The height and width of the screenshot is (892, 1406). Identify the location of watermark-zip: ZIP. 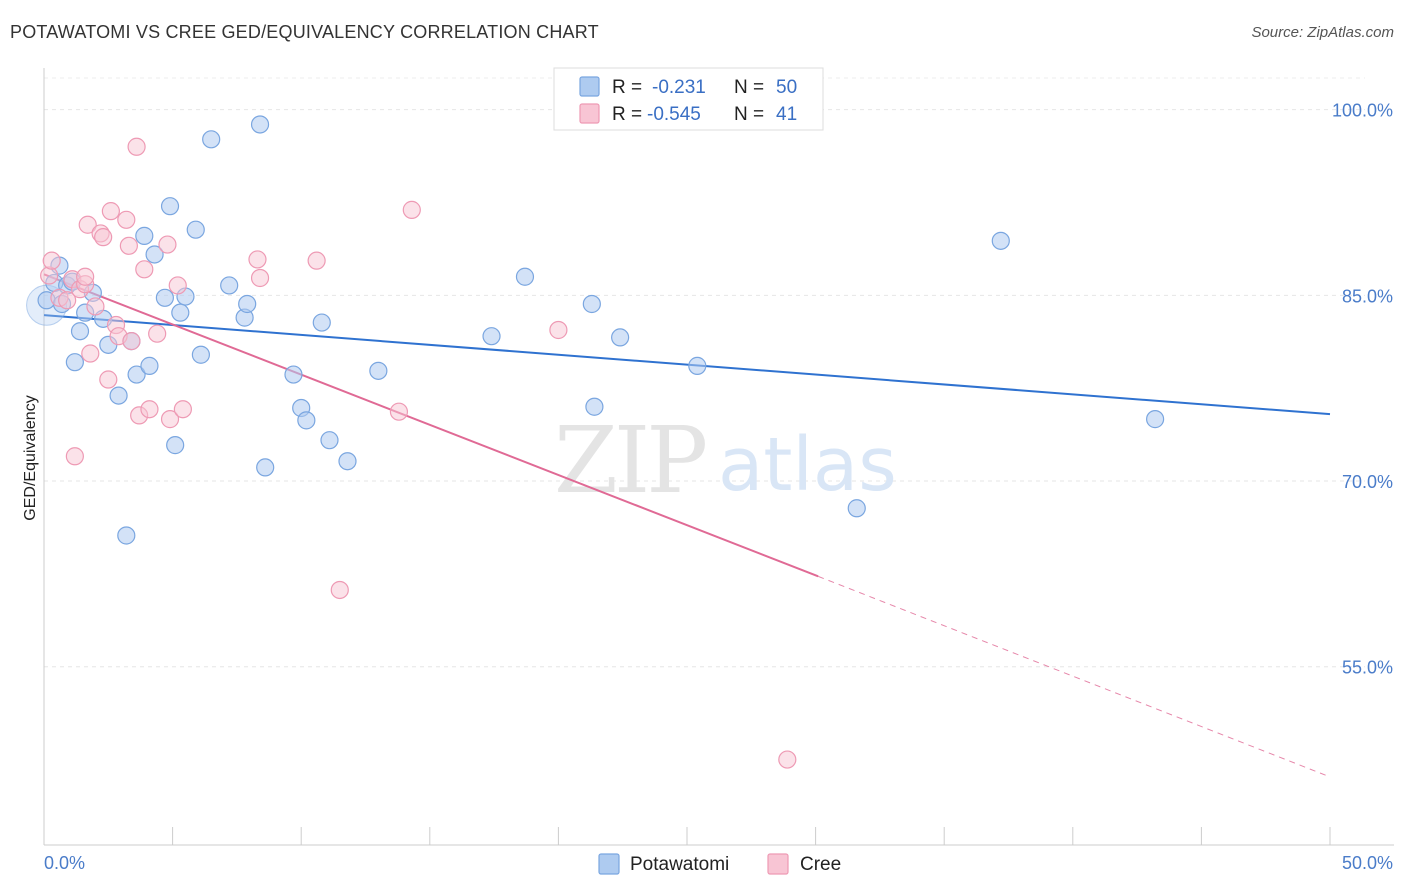
(629, 460).